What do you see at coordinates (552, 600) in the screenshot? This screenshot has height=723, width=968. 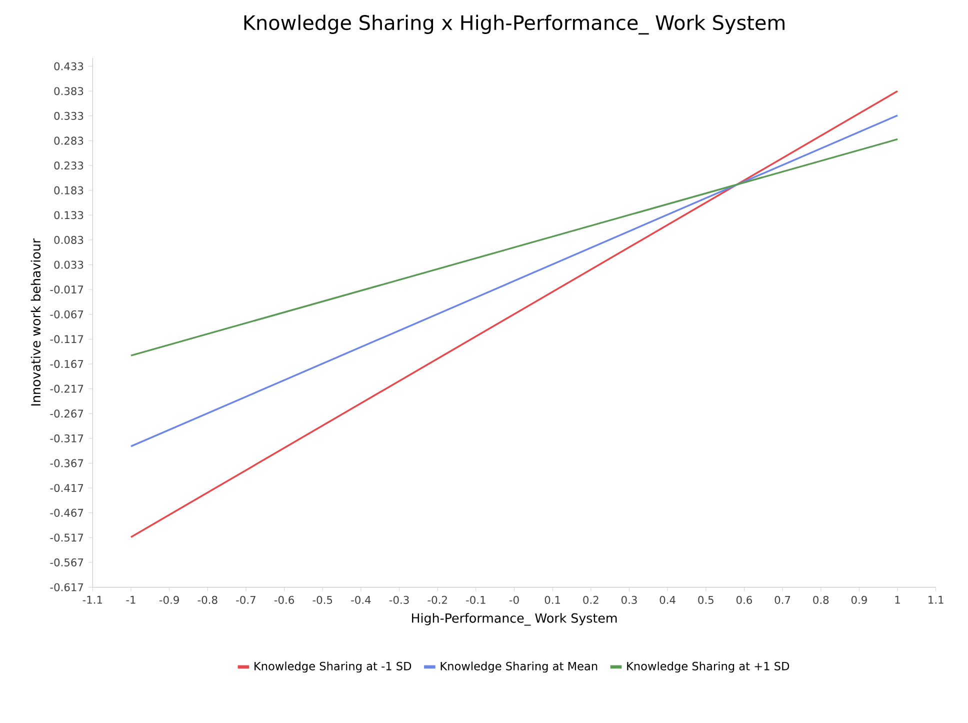 I see `x-tick-label: 0.1` at bounding box center [552, 600].